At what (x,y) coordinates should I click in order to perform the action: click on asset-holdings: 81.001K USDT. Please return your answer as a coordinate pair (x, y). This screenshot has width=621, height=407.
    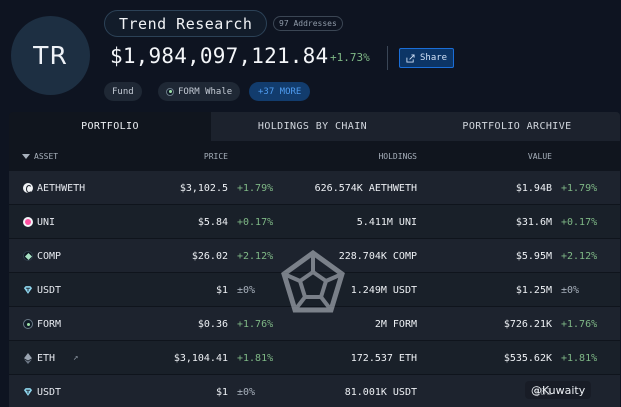
    Looking at the image, I should click on (380, 392).